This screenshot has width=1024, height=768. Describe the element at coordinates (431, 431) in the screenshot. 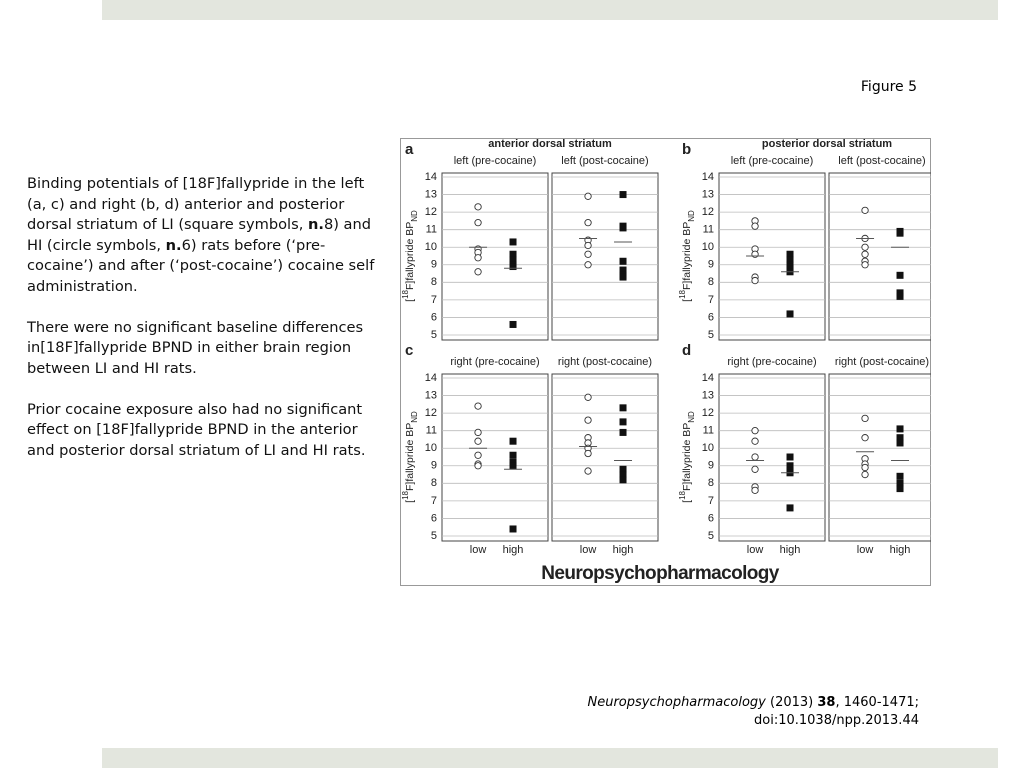

I see `y-tick-label: 11` at that location.